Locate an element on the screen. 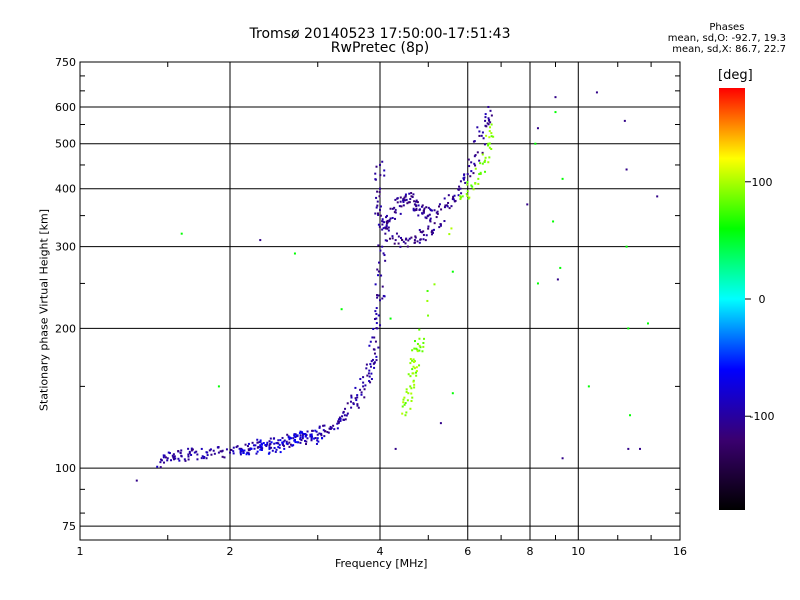 Image resolution: width=800 pixels, height=600 pixels. colorbar-unit: [deg] is located at coordinates (735, 75).